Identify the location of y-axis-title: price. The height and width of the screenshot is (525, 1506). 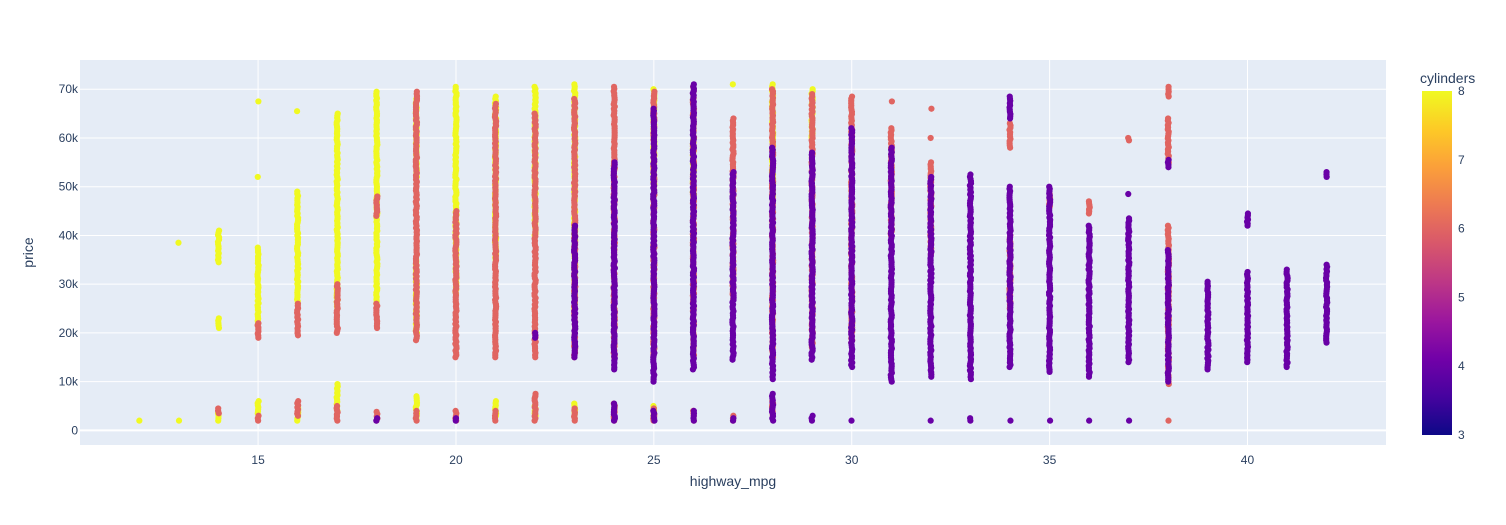
(28, 252).